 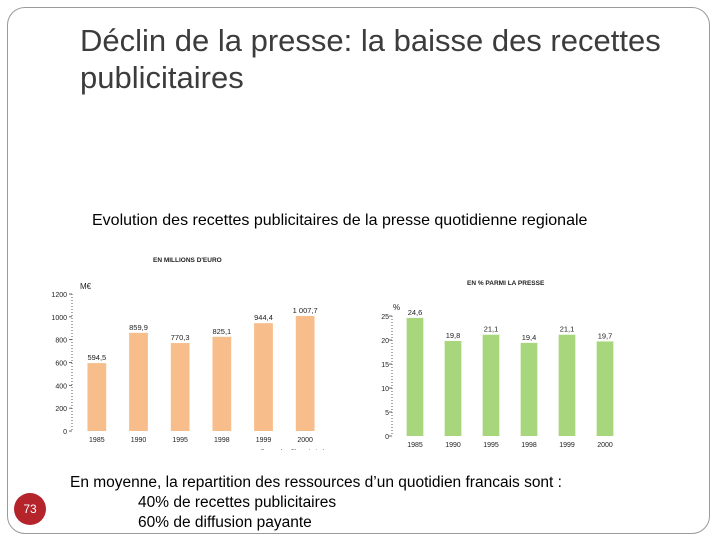 I want to click on data-label: 594,5, so click(x=96, y=357).